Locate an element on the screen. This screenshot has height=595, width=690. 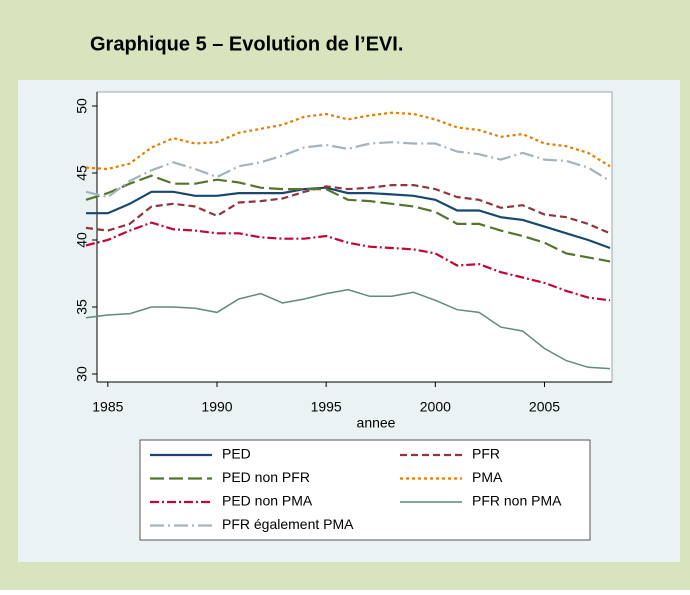
legend-label: PED non PMA is located at coordinates (267, 501).